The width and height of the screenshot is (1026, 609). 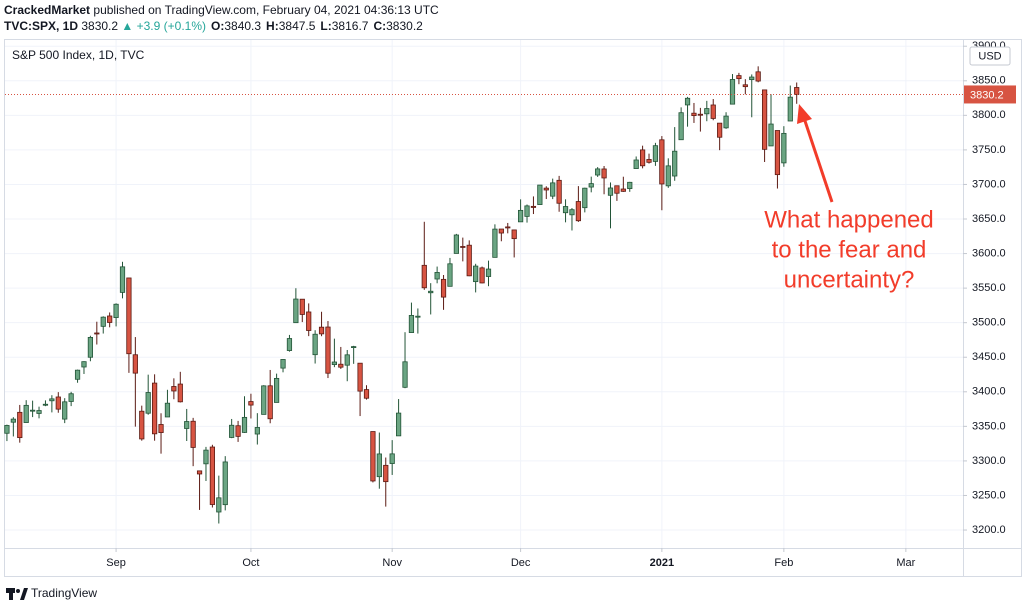 I want to click on x-tick-label: 2021, so click(x=662, y=563).